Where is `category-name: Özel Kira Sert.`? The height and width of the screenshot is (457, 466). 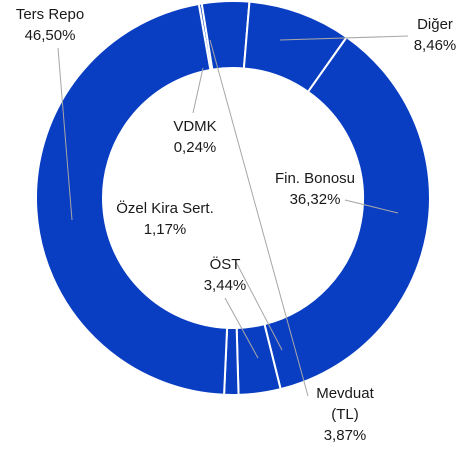 category-name: Özel Kira Sert. is located at coordinates (165, 208).